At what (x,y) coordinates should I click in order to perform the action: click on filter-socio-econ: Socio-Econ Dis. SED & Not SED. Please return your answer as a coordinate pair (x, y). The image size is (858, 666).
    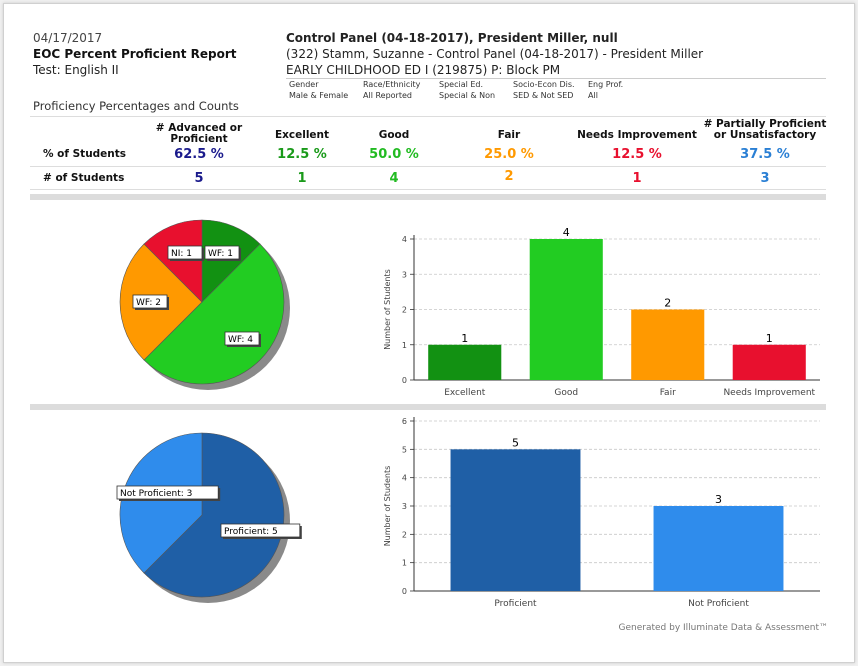
    Looking at the image, I should click on (544, 90).